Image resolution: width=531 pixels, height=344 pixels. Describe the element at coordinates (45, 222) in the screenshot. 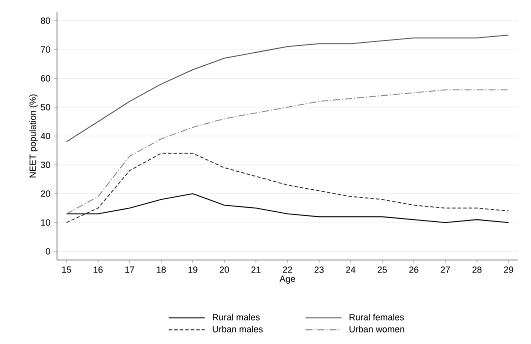

I see `y-tick-label: 10` at that location.